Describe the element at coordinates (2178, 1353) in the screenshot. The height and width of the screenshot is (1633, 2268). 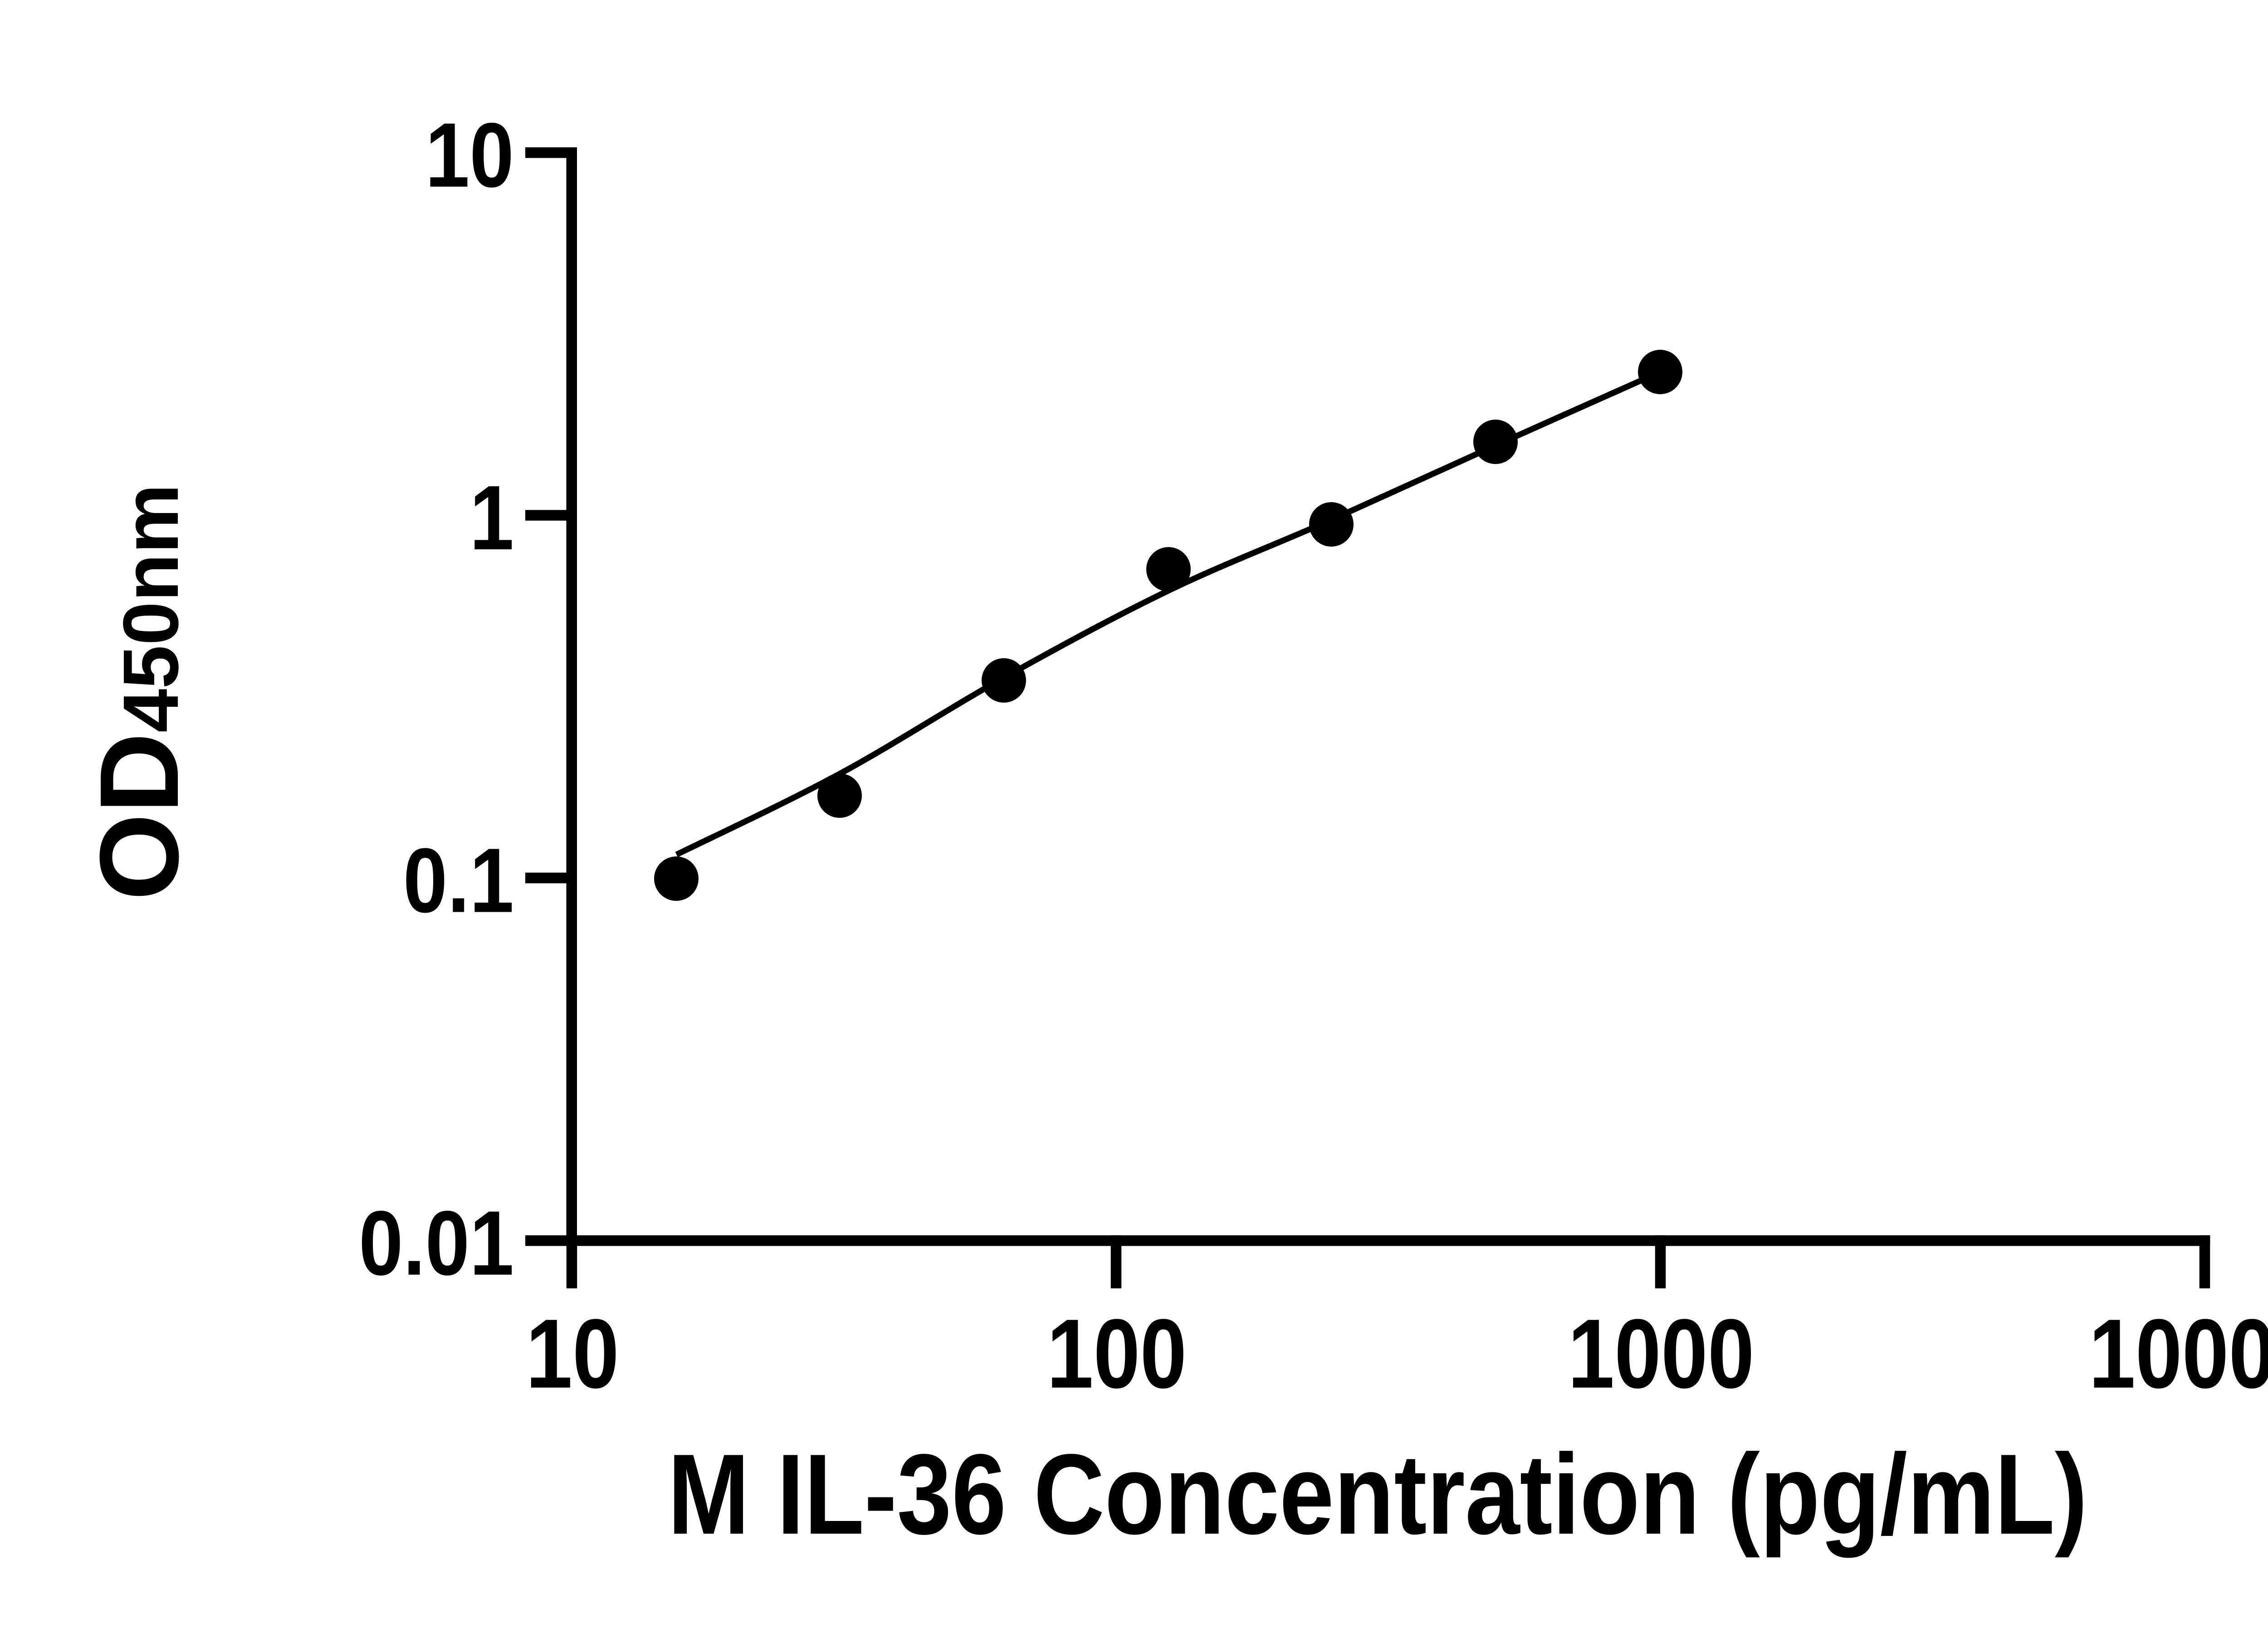
I see `svg-text: 10000` at that location.